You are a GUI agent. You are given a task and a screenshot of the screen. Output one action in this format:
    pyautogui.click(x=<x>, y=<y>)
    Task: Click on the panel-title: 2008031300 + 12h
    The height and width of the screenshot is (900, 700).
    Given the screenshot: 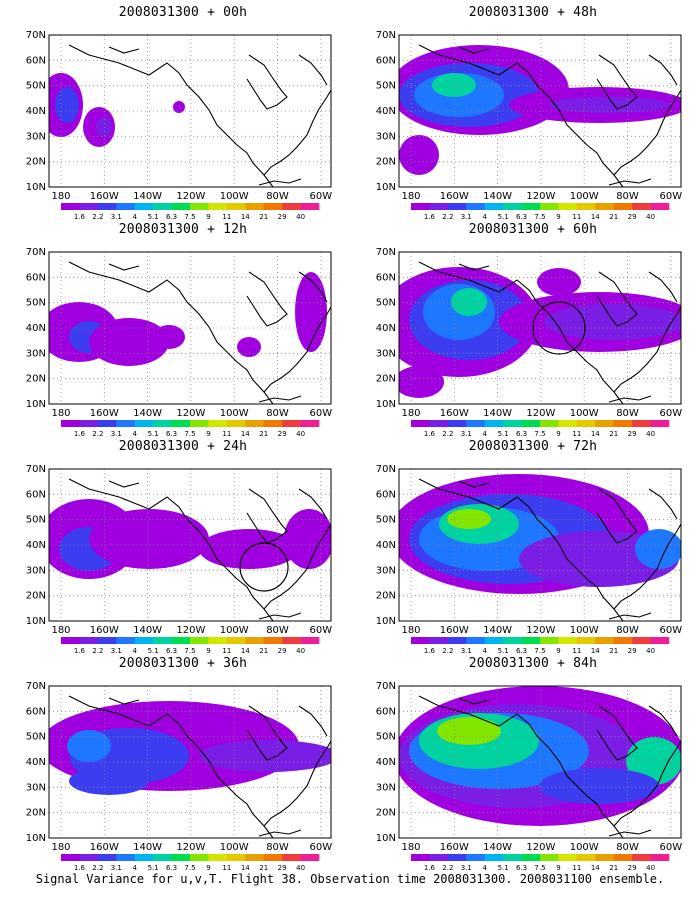 What is the action you would take?
    pyautogui.click(x=183, y=229)
    